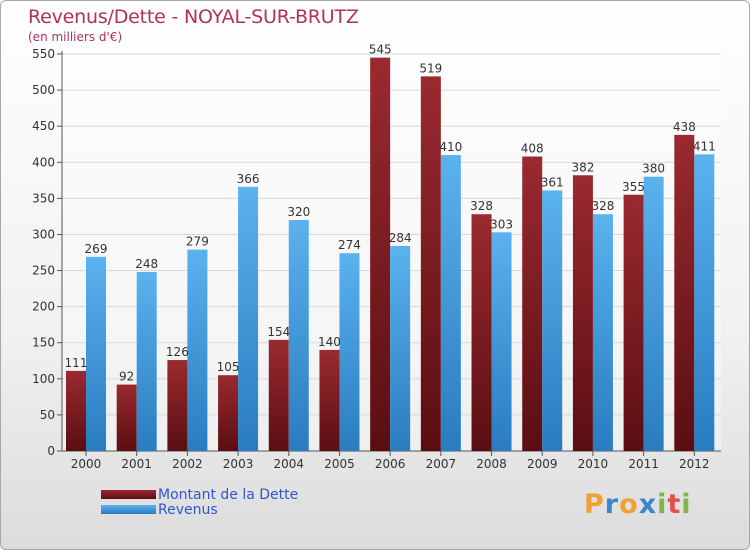  What do you see at coordinates (86, 464) in the screenshot?
I see `x-tick-label: 2000` at bounding box center [86, 464].